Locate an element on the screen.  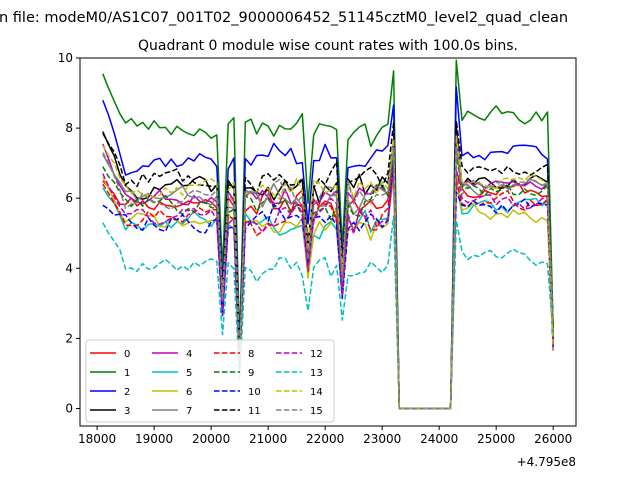
legend-label-13: 13 is located at coordinates (316, 373).